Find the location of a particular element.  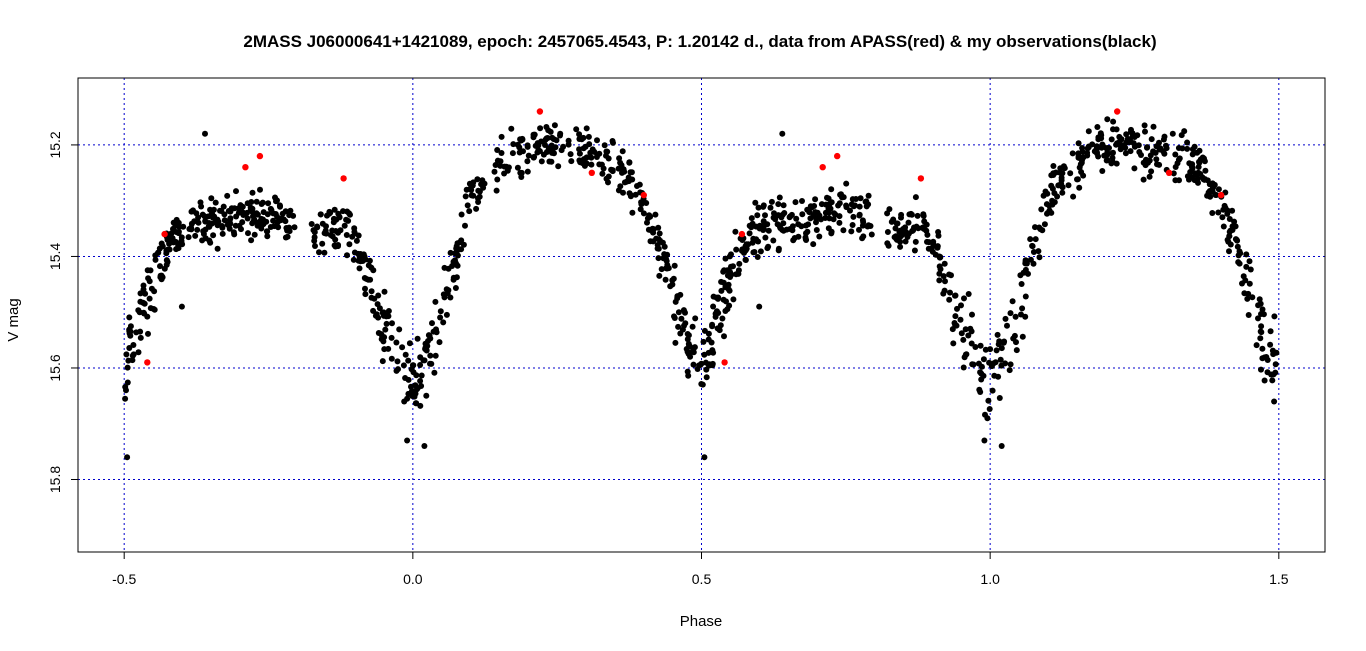

apass-point is located at coordinates (260, 156).